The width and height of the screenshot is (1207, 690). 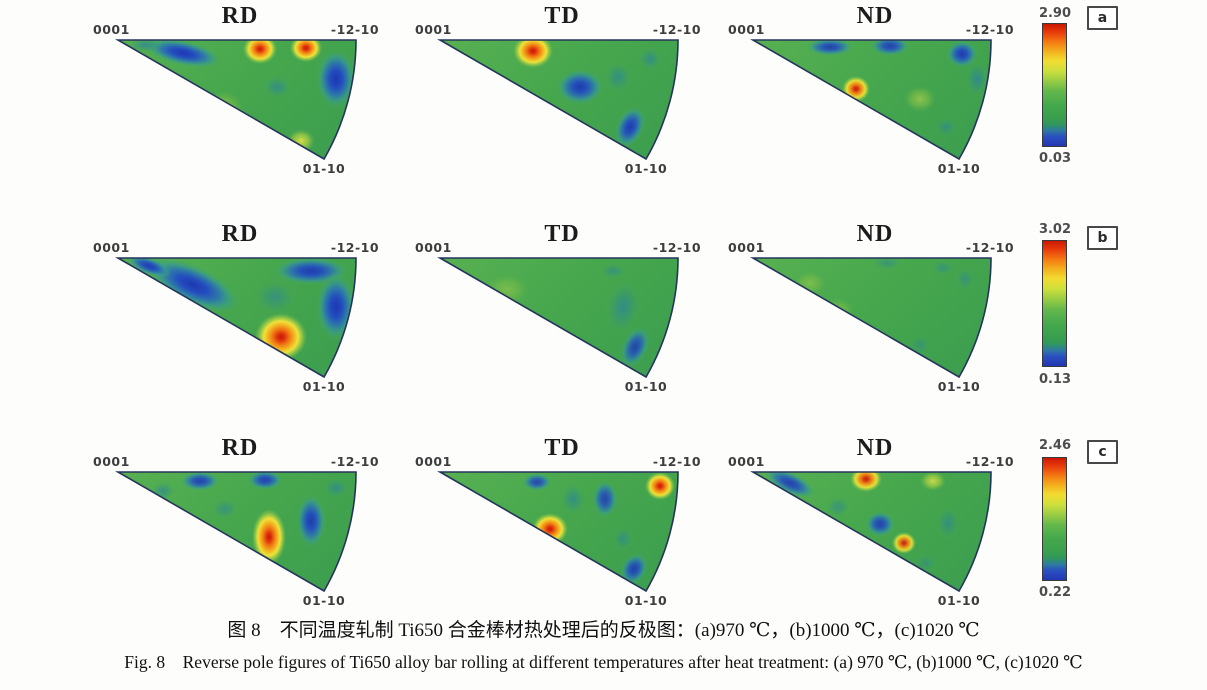 What do you see at coordinates (1054, 85) in the screenshot?
I see `colorbar-a` at bounding box center [1054, 85].